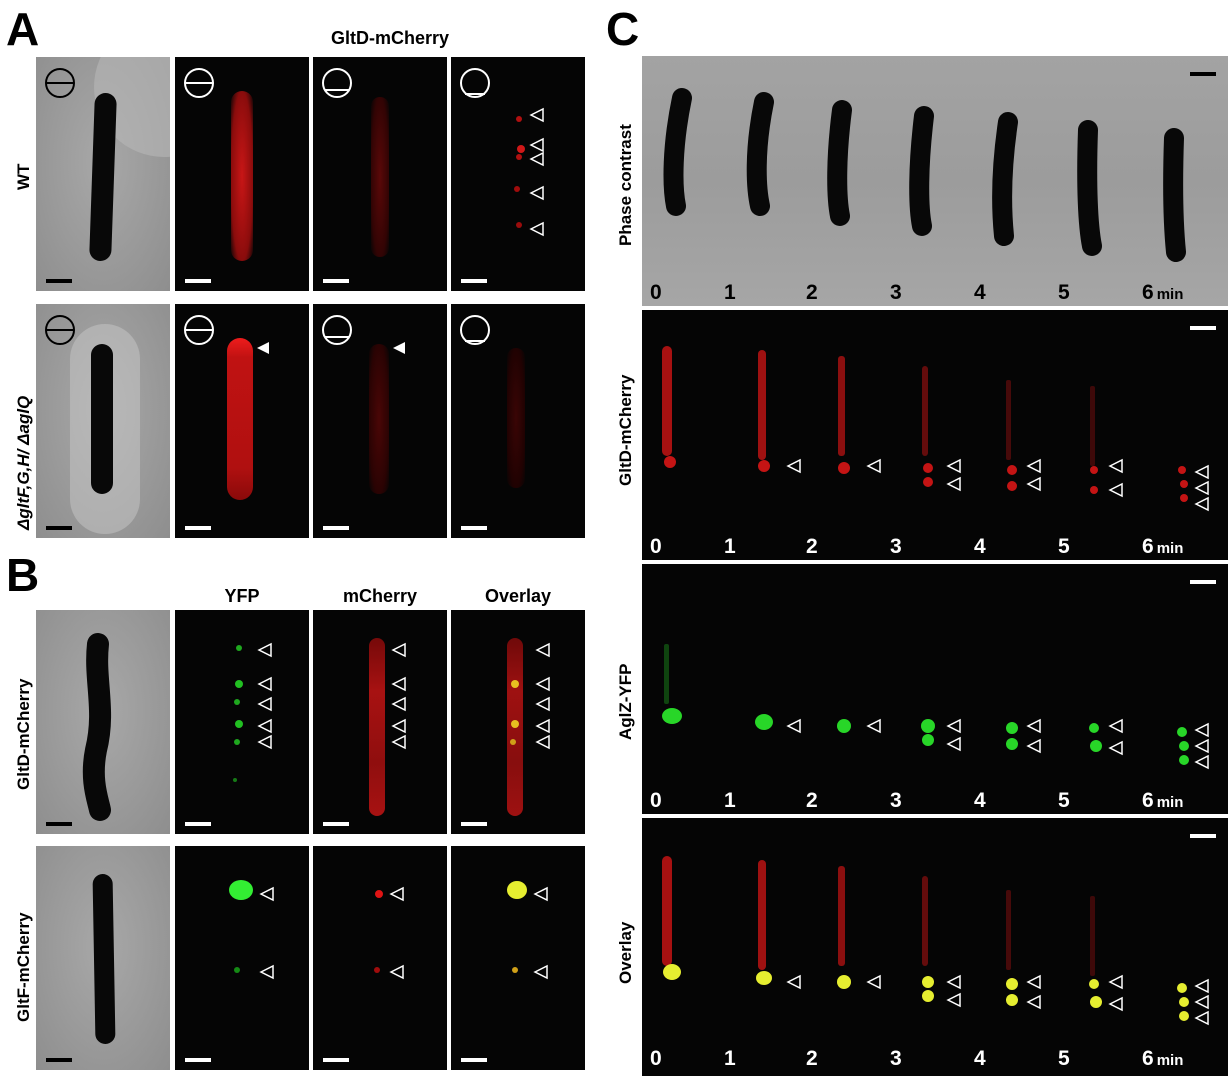  Describe the element at coordinates (380, 722) in the screenshot. I see `panel-b-gltd-mcherry` at that location.